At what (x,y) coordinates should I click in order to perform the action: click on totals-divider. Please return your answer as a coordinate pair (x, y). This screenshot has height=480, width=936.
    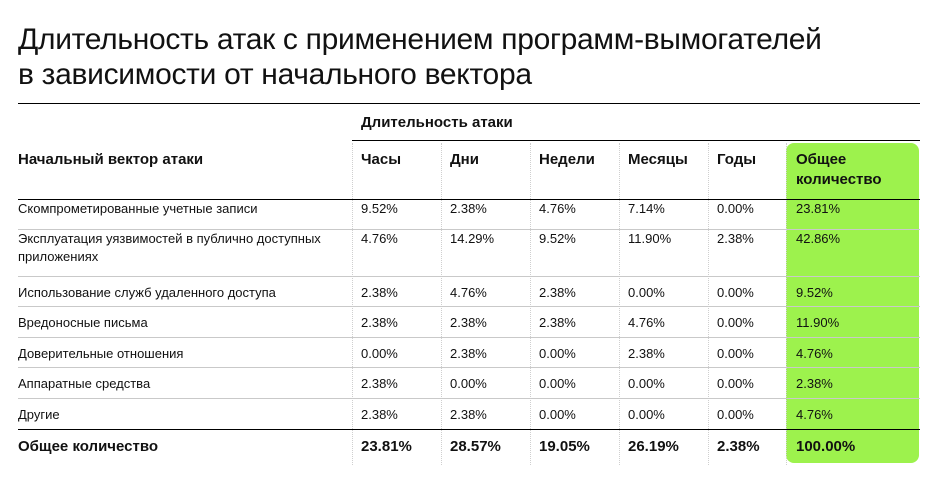
    Looking at the image, I should click on (469, 429).